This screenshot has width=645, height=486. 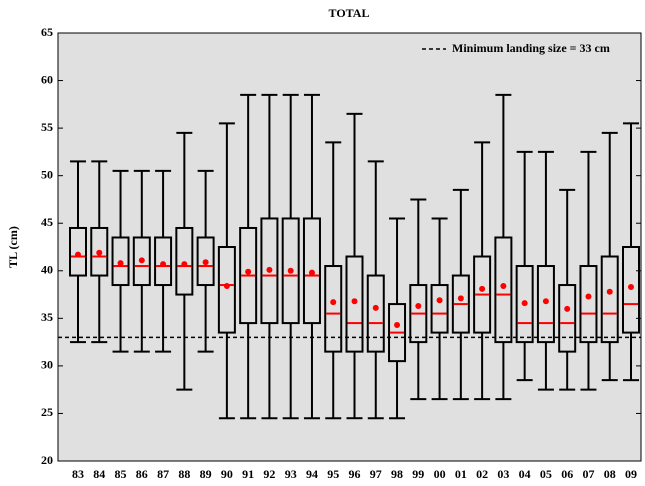 I want to click on x-tick-label: 06, so click(x=567, y=474).